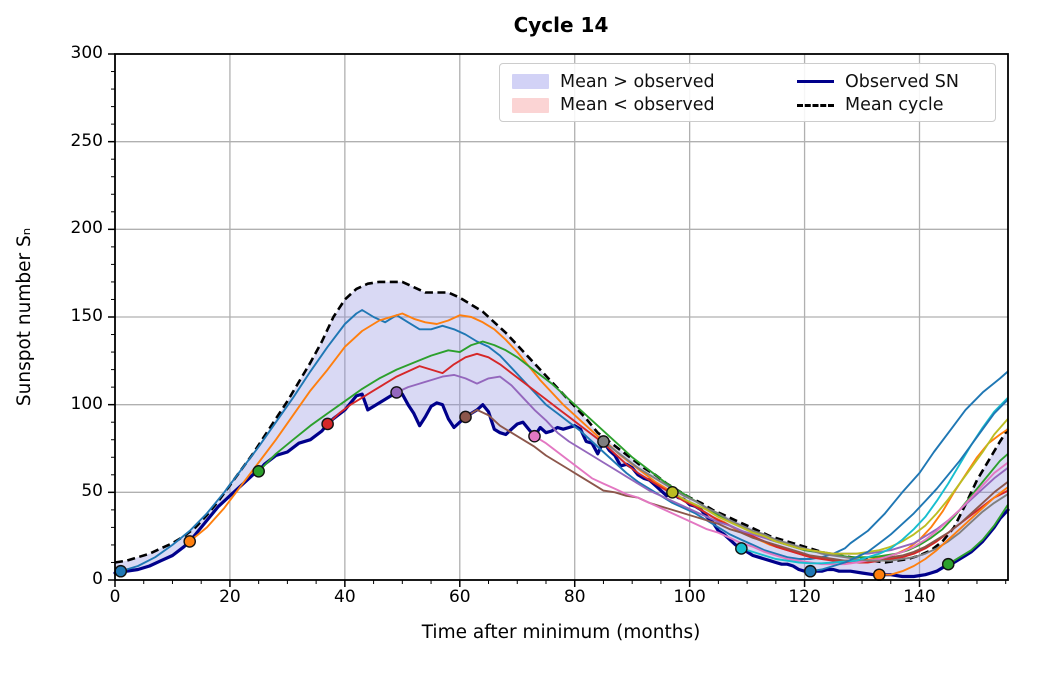 The image size is (1050, 675). What do you see at coordinates (815, 105) in the screenshot?
I see `mean-cycle-dash-swatch` at bounding box center [815, 105].